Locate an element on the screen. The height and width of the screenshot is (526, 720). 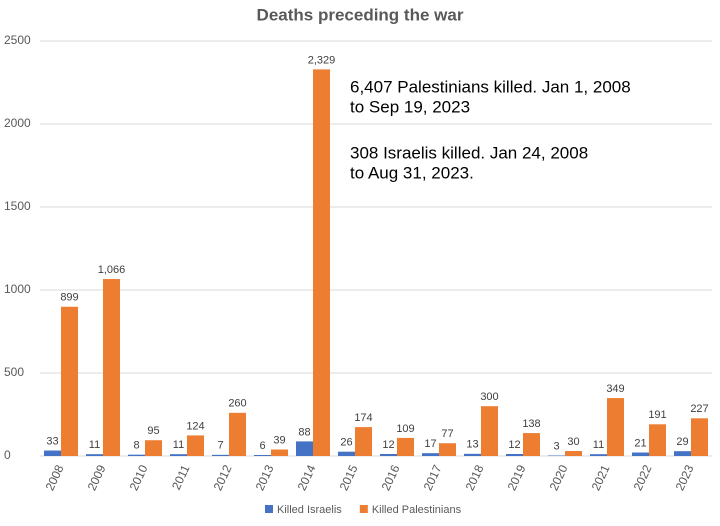
value-label: 33 is located at coordinates (52, 441).